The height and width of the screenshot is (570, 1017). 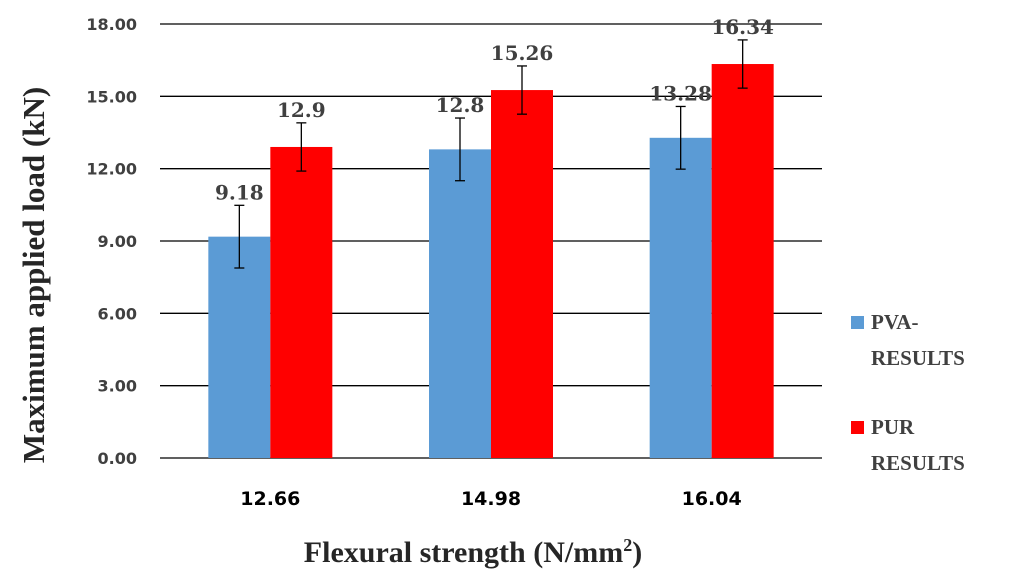 What do you see at coordinates (908, 392) in the screenshot?
I see `legend: PVA- RESULTS PUR RESULTS` at bounding box center [908, 392].